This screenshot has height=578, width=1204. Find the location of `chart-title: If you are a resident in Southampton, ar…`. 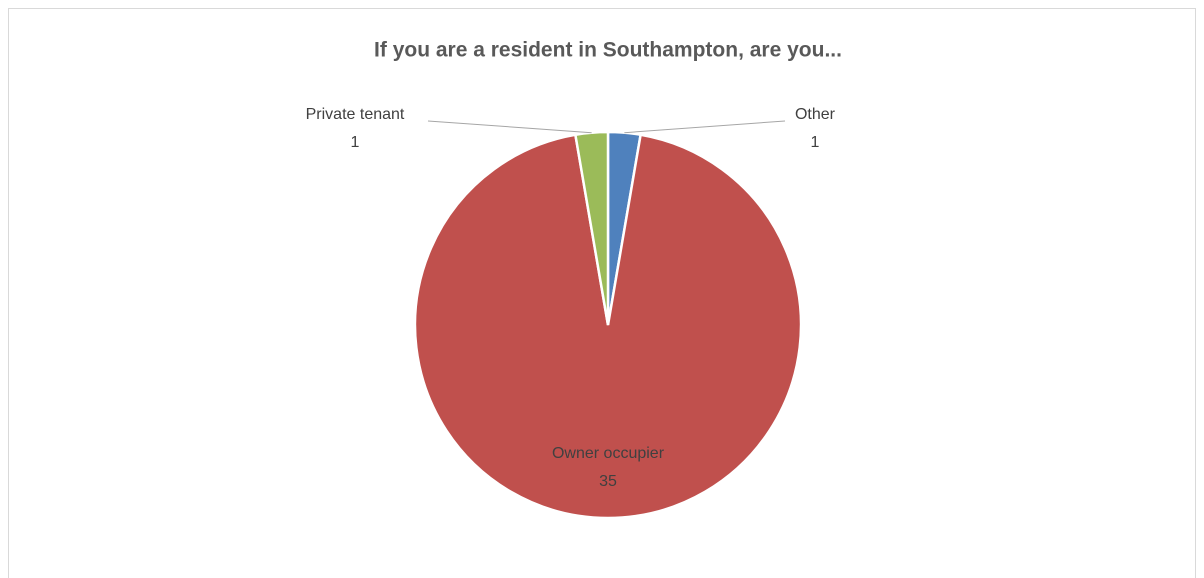

chart-title: If you are a resident in Southampton, ar… is located at coordinates (608, 50).